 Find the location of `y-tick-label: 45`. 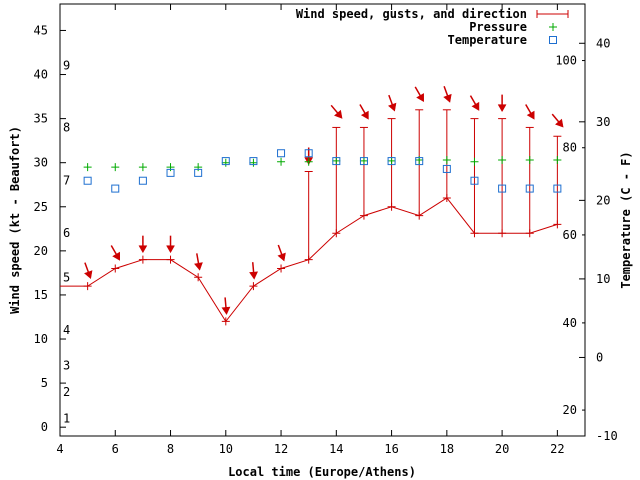

y-tick-label: 45 is located at coordinates (41, 30).